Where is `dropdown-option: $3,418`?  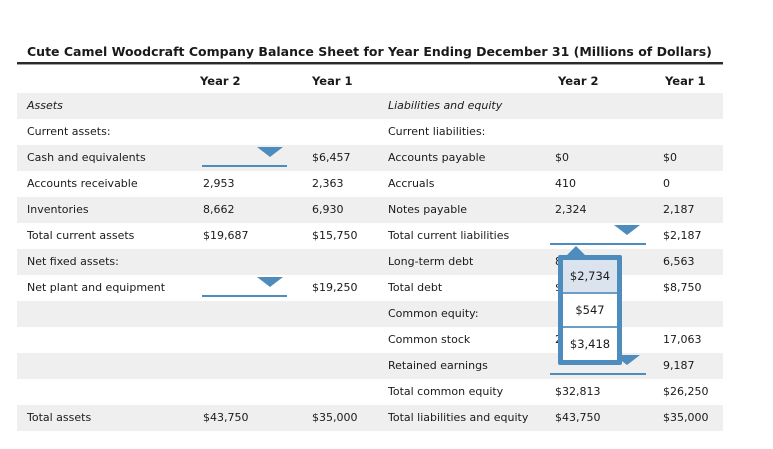
dropdown-option: $3,418 is located at coordinates (590, 344).